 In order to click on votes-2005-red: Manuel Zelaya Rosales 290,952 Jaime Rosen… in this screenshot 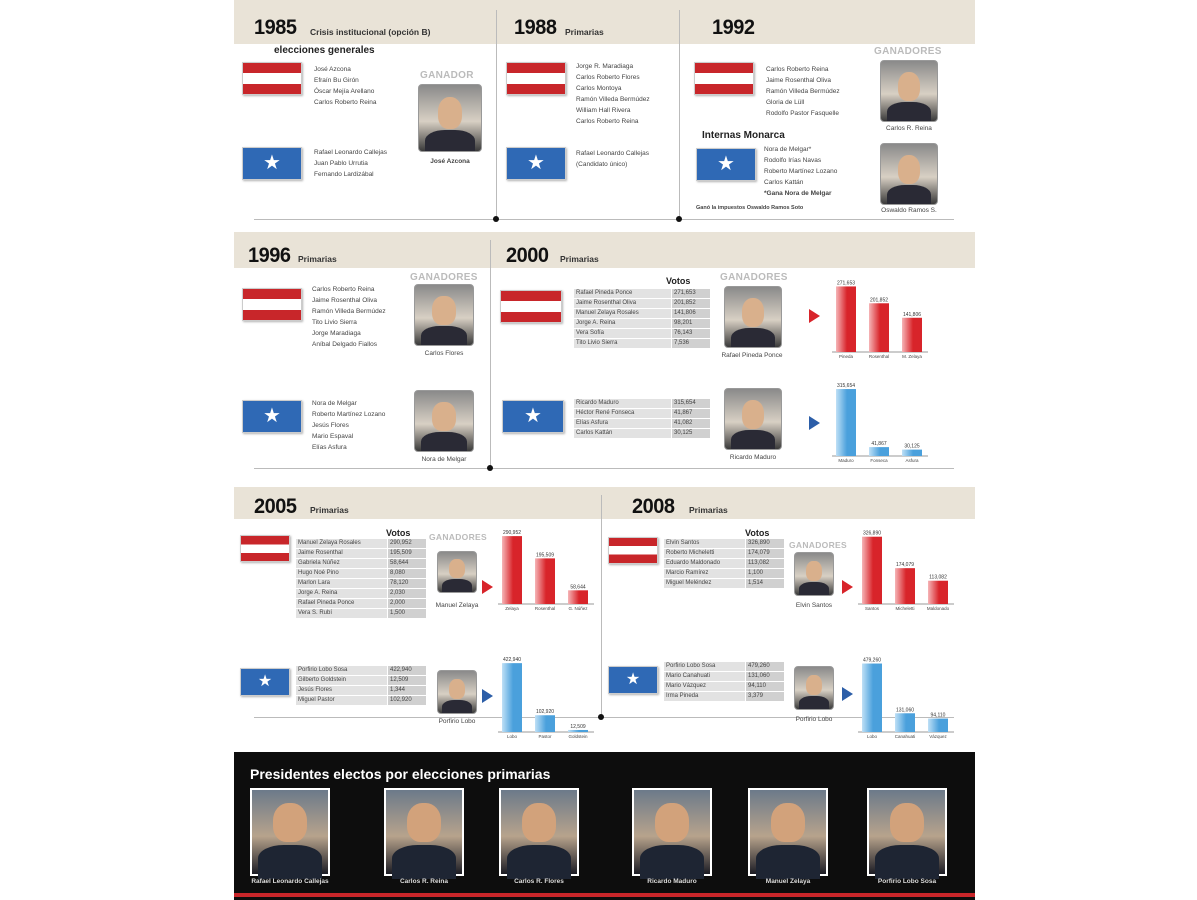, I will do `click(361, 579)`.